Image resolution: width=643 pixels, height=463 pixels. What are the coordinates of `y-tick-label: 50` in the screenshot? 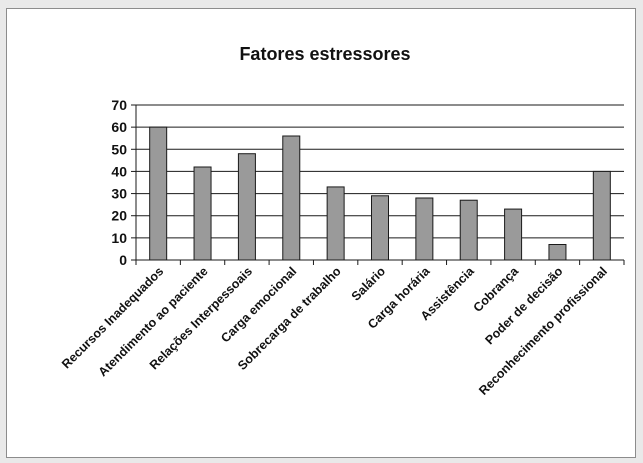 It's located at (119, 149).